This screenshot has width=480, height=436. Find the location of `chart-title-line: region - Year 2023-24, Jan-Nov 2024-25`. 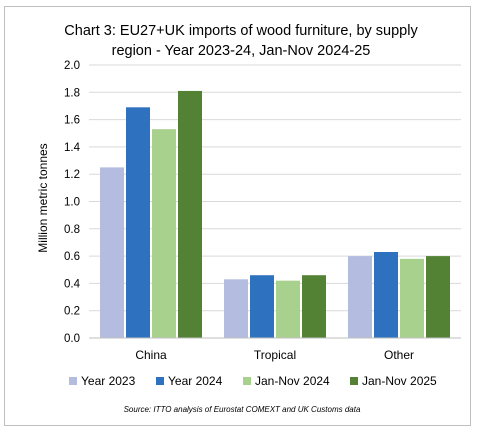

chart-title-line: region - Year 2023-24, Jan-Nov 2024-25 is located at coordinates (241, 51).